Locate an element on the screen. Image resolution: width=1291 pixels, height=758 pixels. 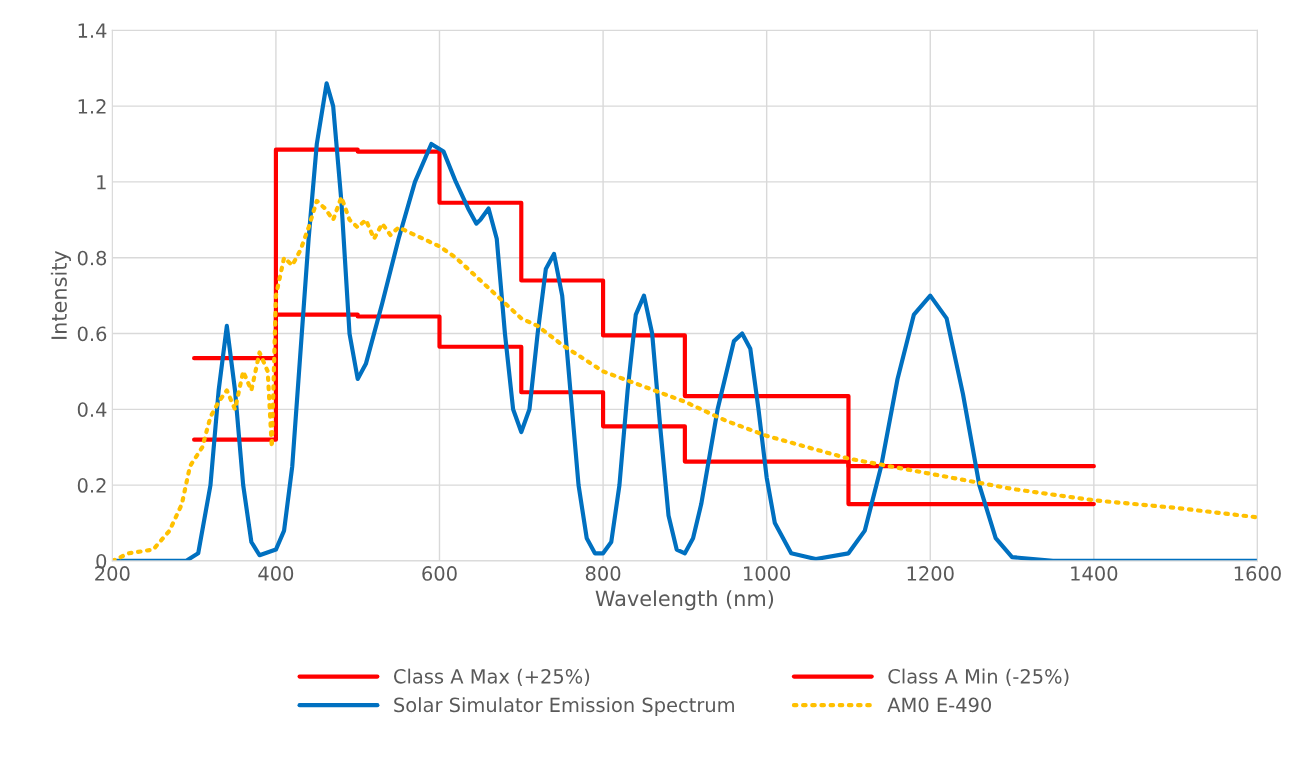
x-tick-label: 800 is located at coordinates (603, 573).